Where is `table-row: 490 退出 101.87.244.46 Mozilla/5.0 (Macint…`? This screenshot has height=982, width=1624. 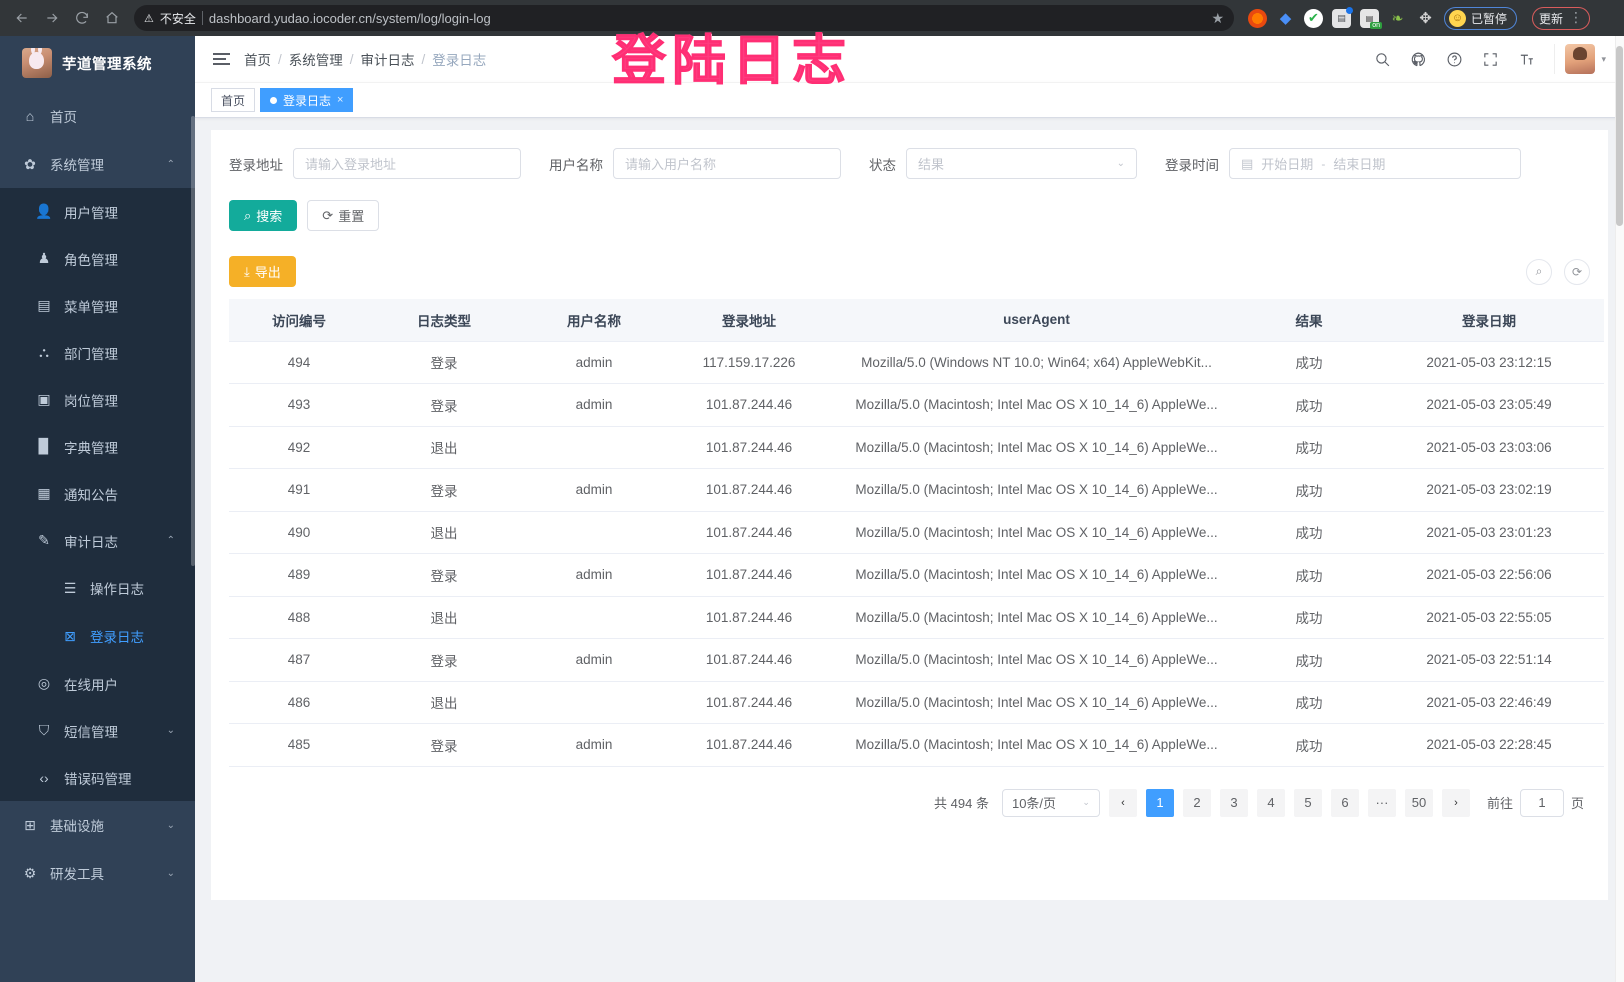 table-row: 490 退出 101.87.244.46 Mozilla/5.0 (Macint… is located at coordinates (916, 532).